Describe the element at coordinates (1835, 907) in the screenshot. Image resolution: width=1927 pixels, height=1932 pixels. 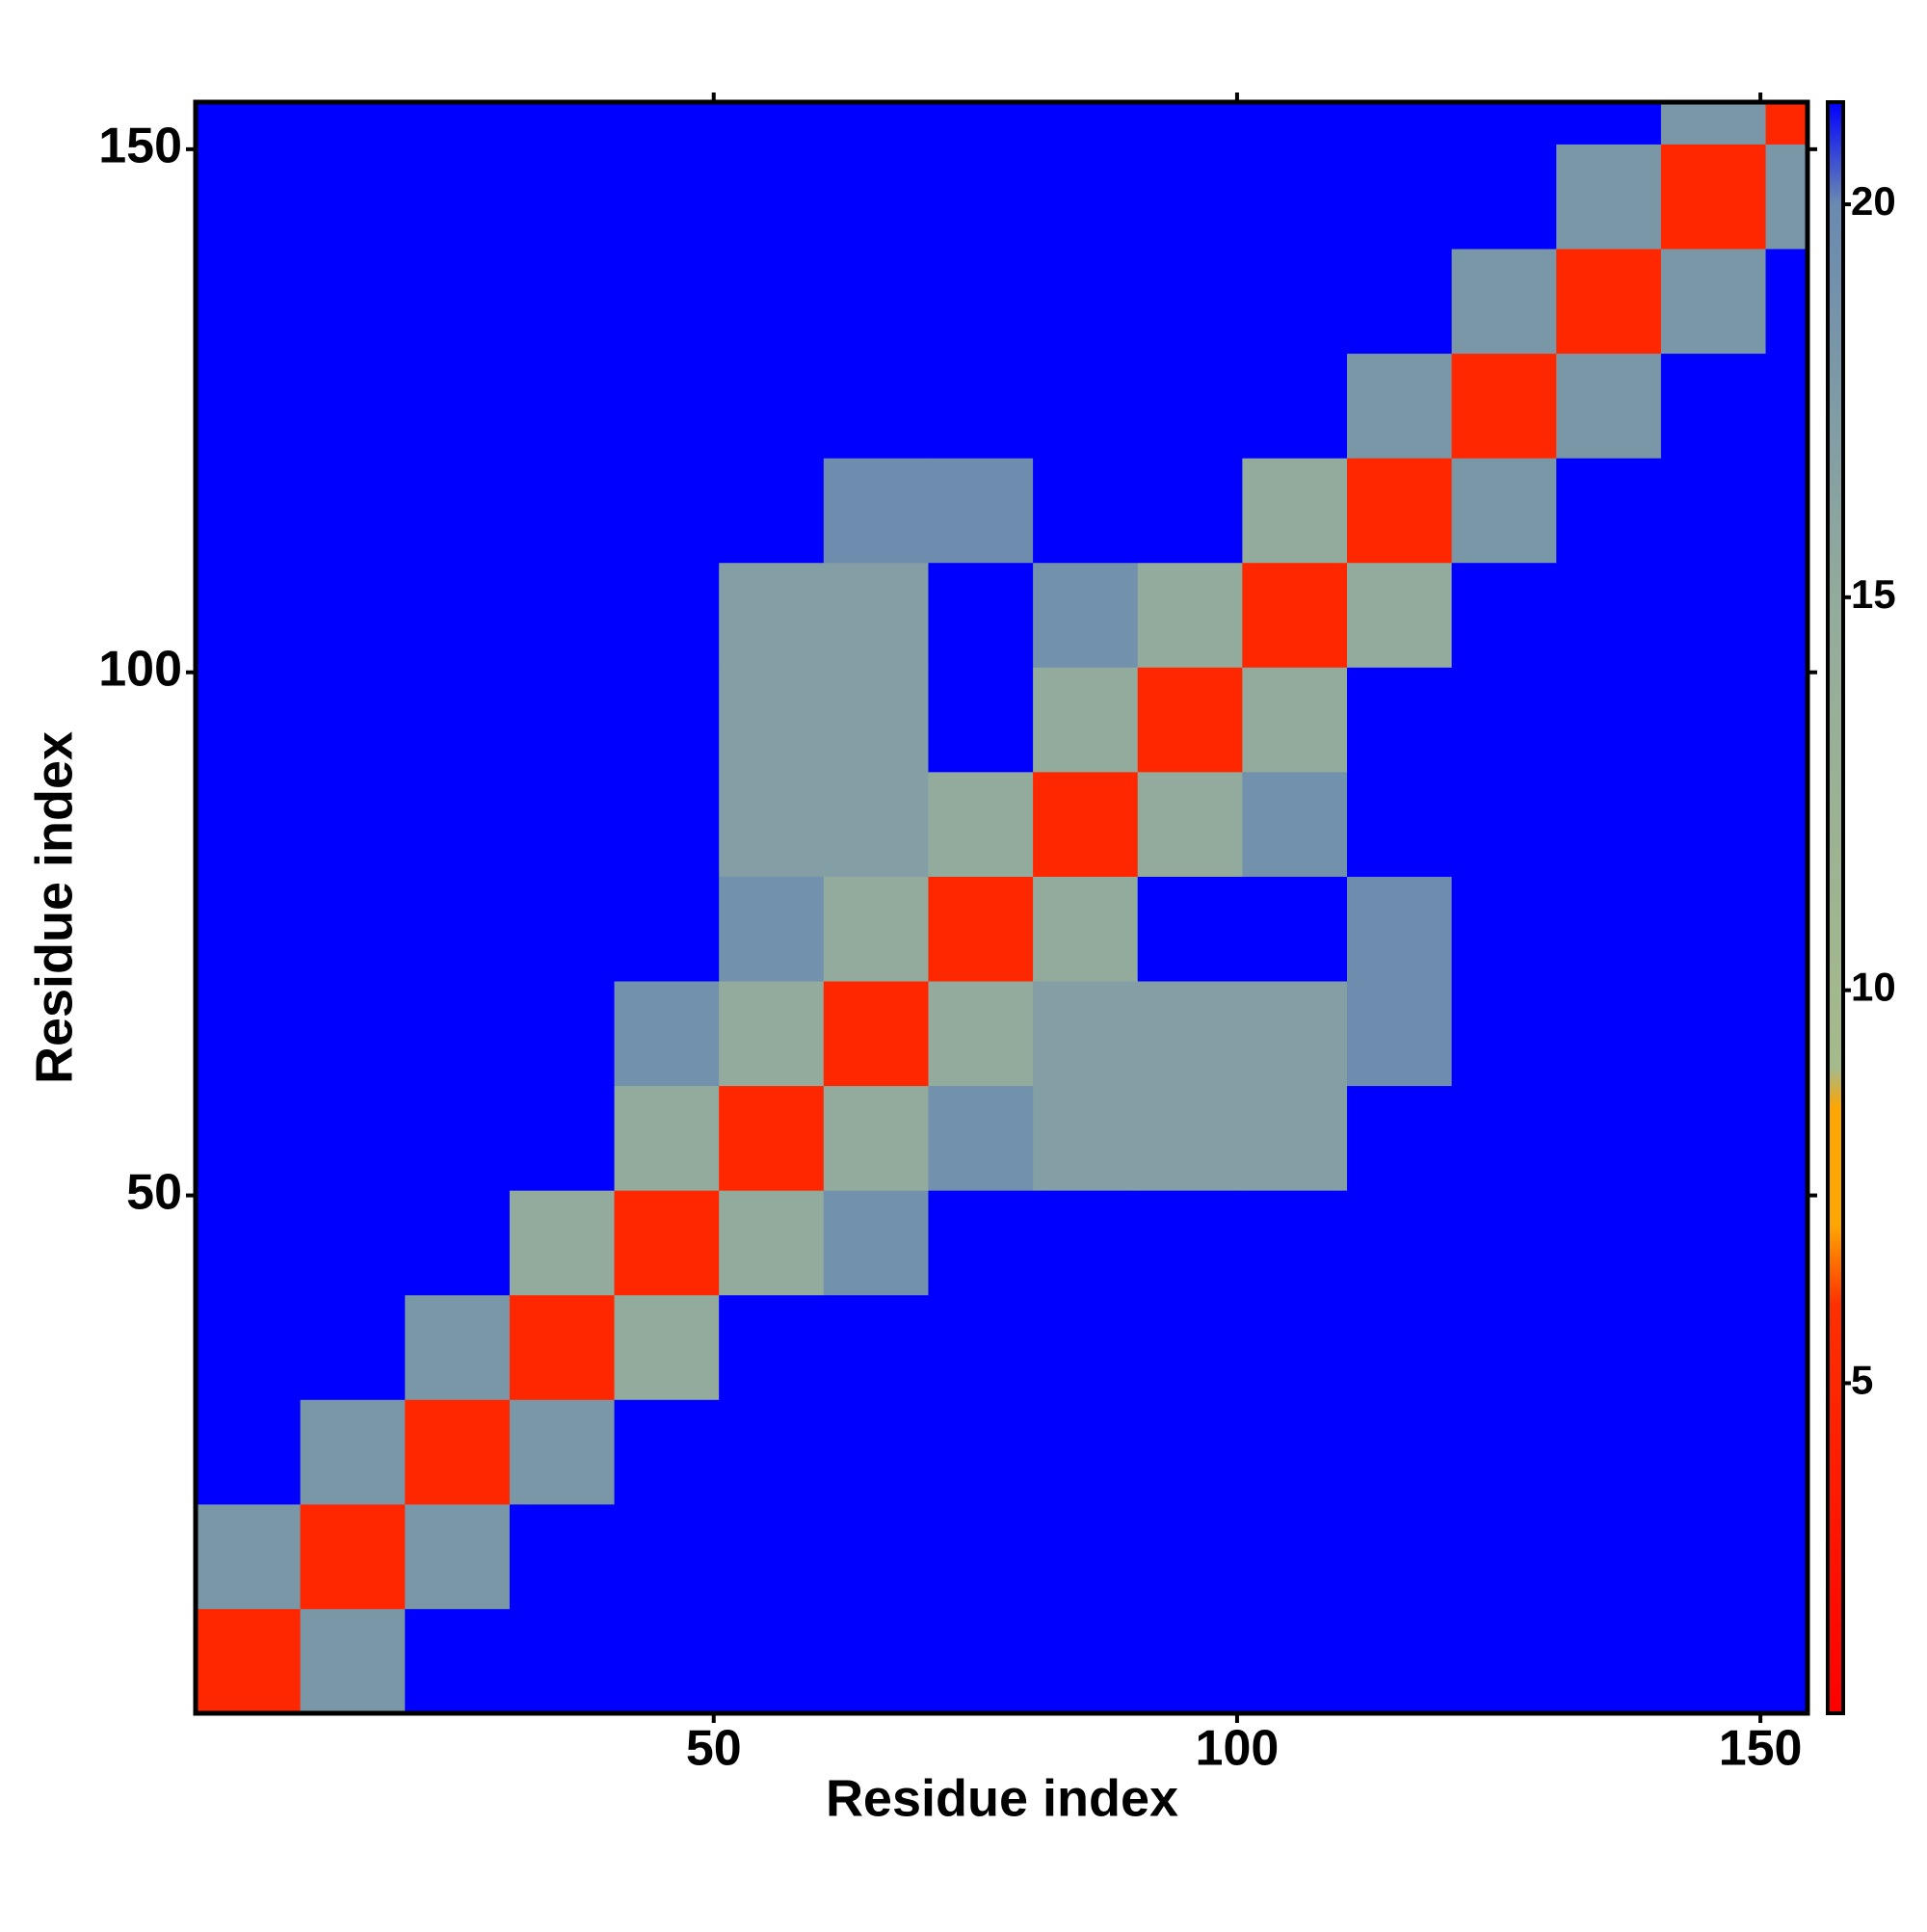
I see `colorbar` at that location.